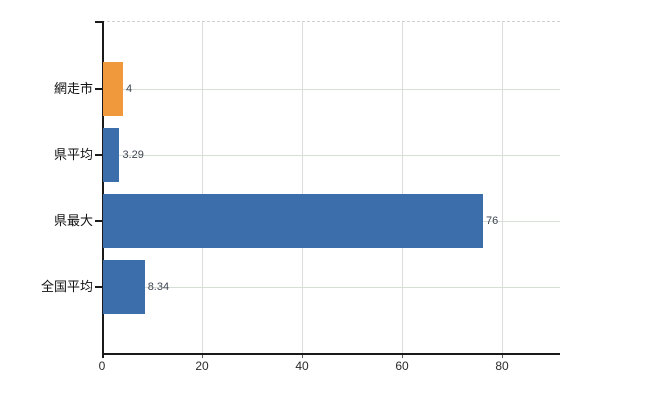 The height and width of the screenshot is (400, 650). Describe the element at coordinates (302, 366) in the screenshot. I see `x-axis-tick-label: 40` at that location.